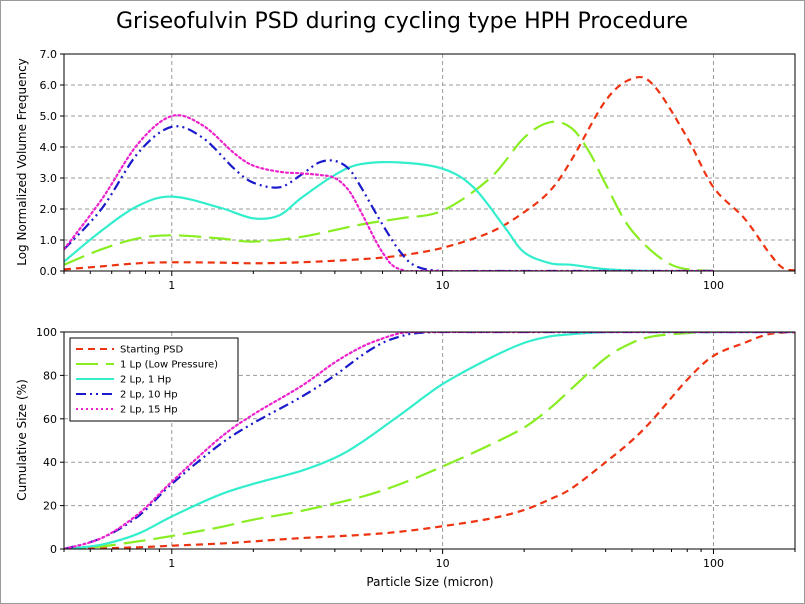  I want to click on frequency-y-tick-label: 6.0, so click(49, 85).